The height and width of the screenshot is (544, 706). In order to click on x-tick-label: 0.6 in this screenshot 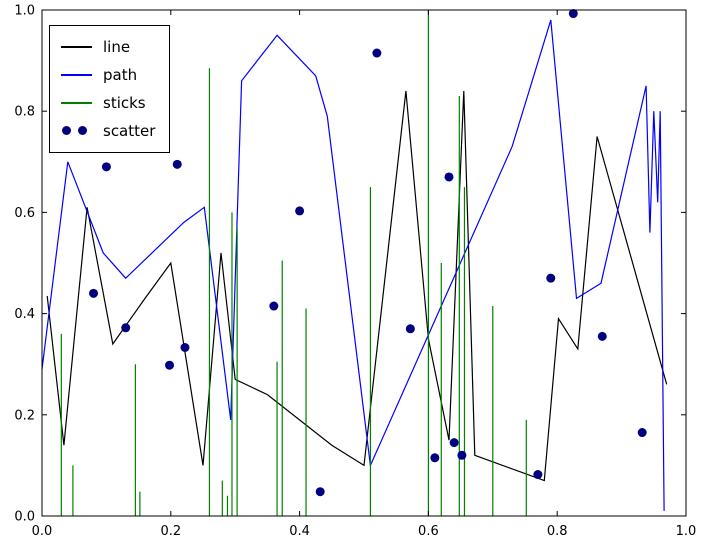, I will do `click(428, 531)`.